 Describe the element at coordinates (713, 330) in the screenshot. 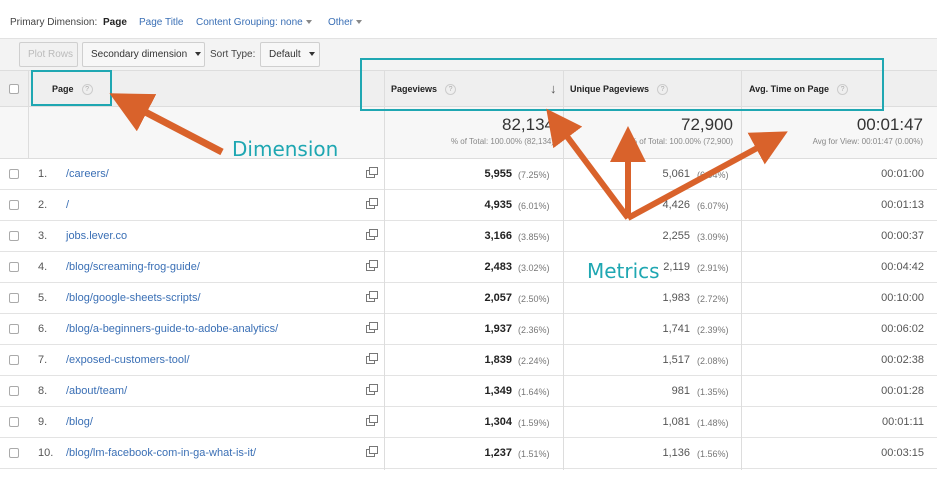

I see `unique-pageviews-percent: (2.39%)` at that location.